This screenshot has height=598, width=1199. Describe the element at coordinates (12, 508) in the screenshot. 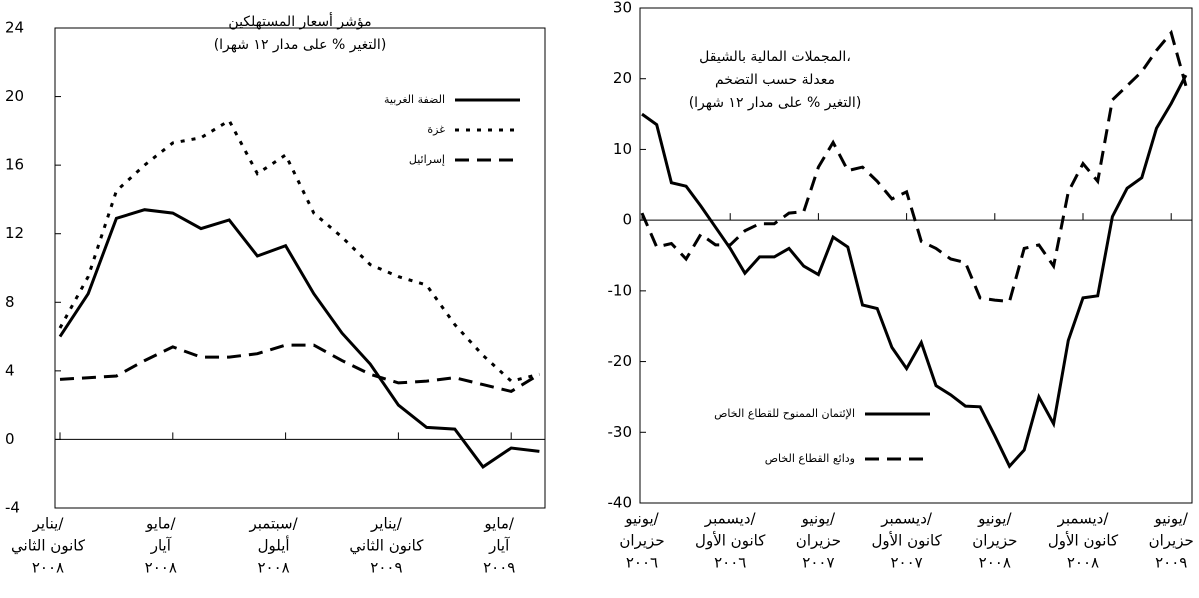

I see `y-tick-label: -4` at that location.